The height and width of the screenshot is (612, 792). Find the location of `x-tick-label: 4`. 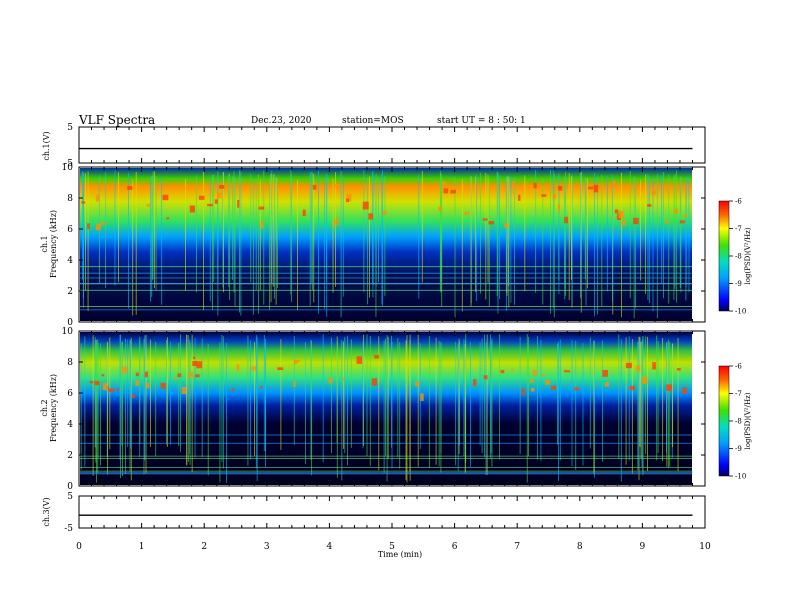

x-tick-label: 4 is located at coordinates (330, 547).